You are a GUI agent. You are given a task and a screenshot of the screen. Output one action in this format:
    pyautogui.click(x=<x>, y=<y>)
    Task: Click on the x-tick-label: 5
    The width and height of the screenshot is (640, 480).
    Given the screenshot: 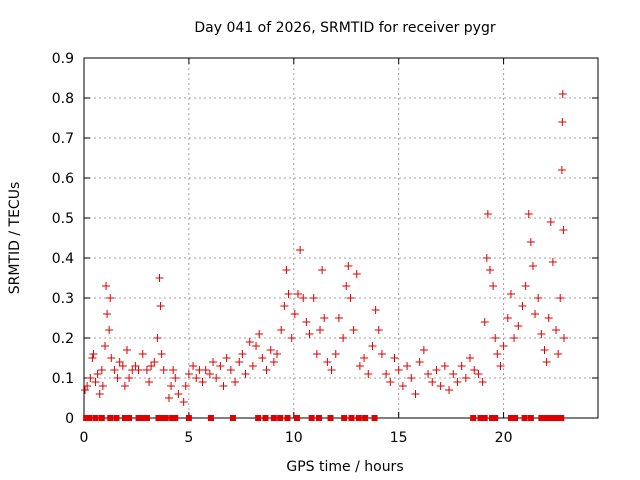 What is the action you would take?
    pyautogui.click(x=188, y=438)
    